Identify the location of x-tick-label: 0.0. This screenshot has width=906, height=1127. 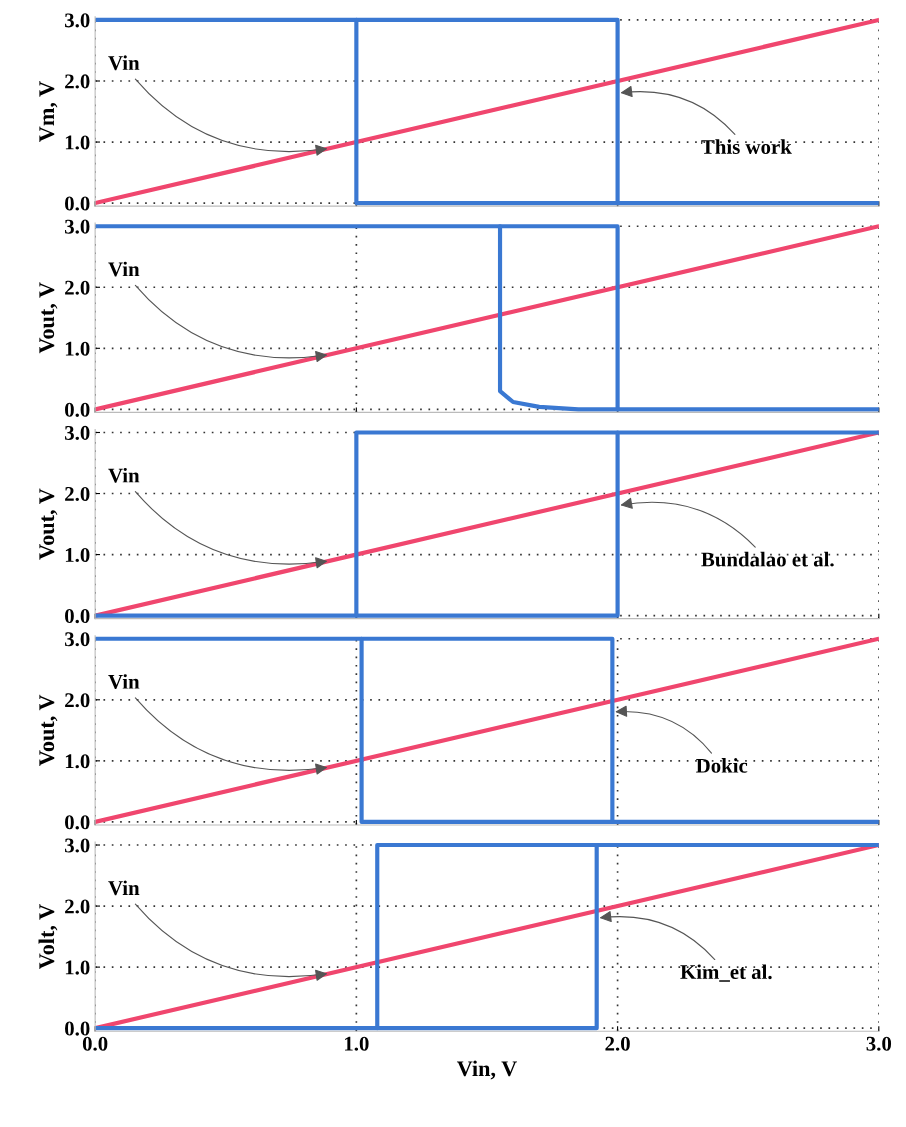
(95, 1043).